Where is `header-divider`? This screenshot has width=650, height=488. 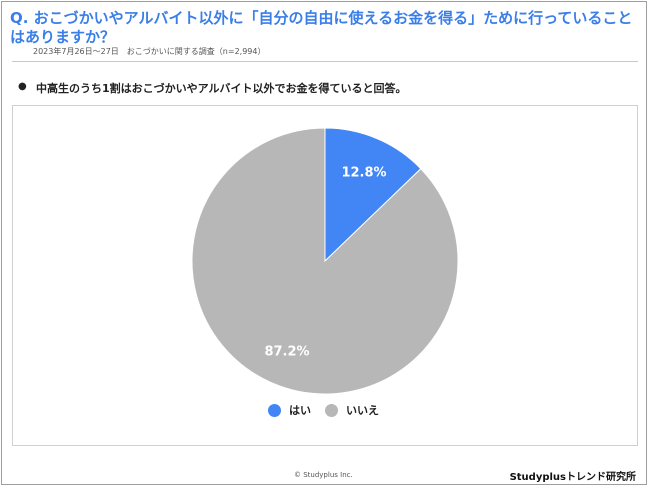 header-divider is located at coordinates (325, 61).